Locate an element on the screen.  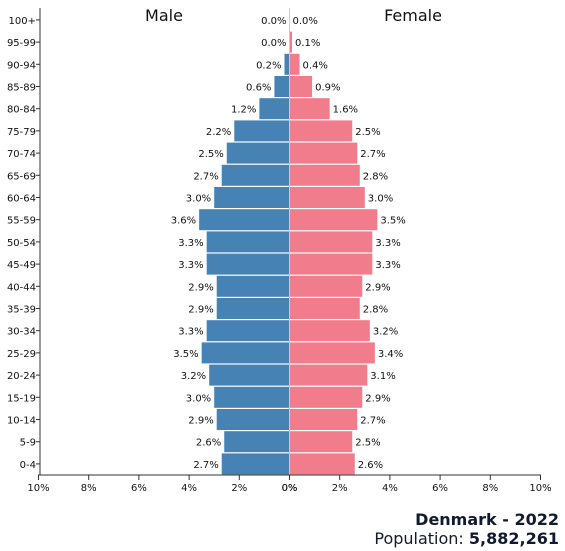
male-value-label: 3.5% is located at coordinates (185, 354).